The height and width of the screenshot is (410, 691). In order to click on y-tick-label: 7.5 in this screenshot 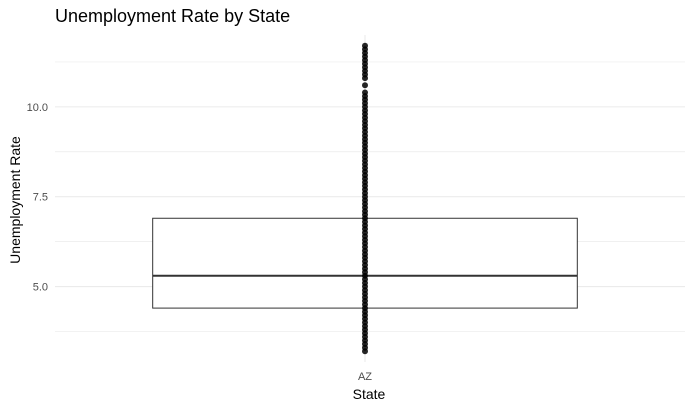, I will do `click(40, 198)`.